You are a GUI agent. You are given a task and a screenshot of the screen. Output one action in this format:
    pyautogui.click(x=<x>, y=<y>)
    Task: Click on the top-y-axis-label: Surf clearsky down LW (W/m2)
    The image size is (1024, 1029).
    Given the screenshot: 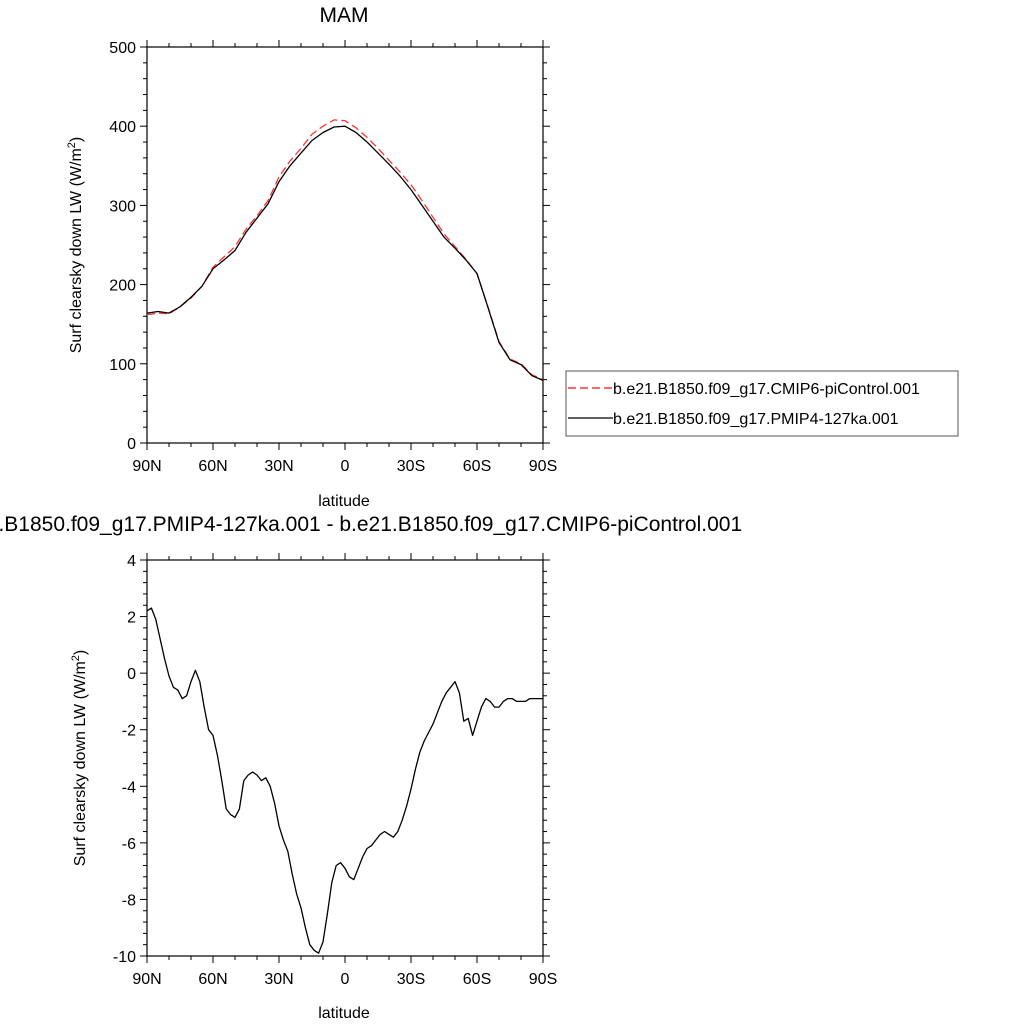 What is the action you would take?
    pyautogui.click(x=75, y=245)
    